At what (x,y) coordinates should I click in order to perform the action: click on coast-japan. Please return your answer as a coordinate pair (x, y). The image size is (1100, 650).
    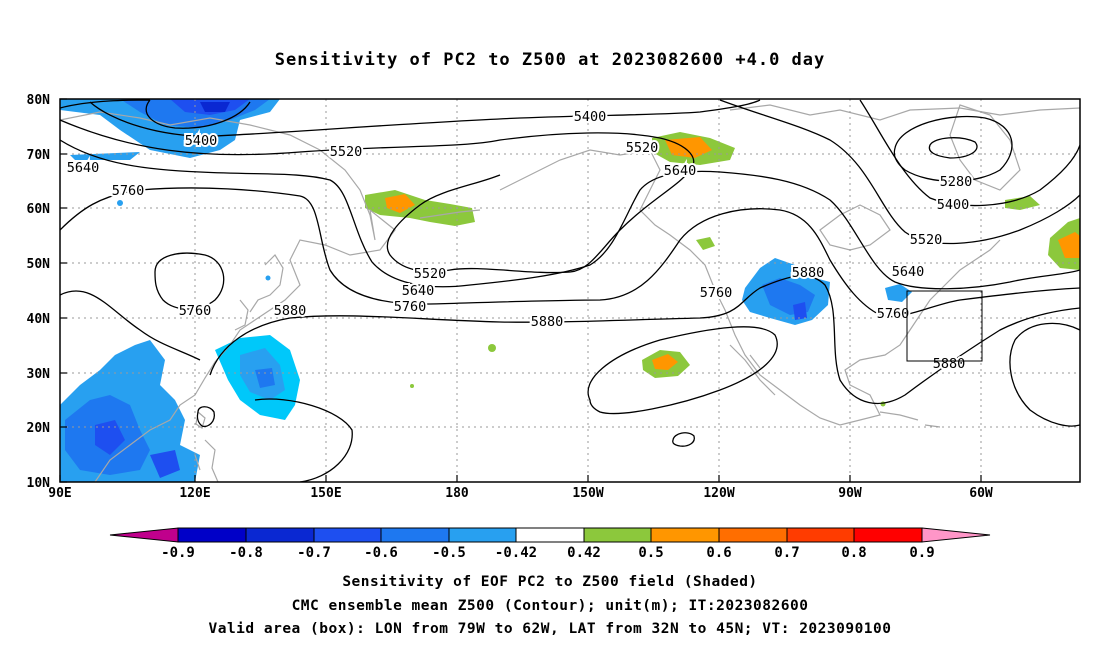
    Looking at the image, I should click on (266, 283).